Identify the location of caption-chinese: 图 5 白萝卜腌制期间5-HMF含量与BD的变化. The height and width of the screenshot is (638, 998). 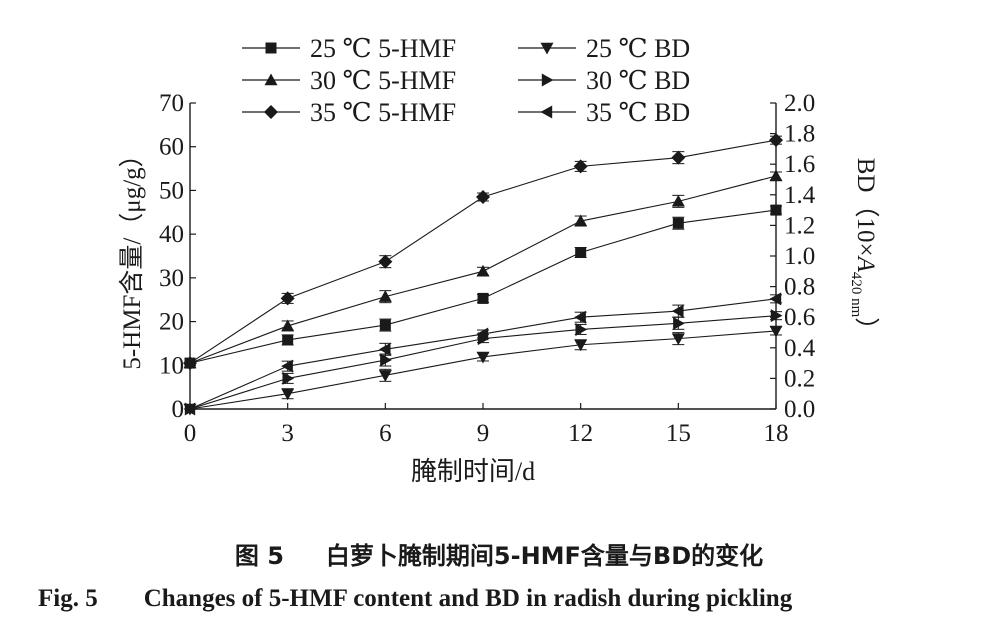
(499, 553).